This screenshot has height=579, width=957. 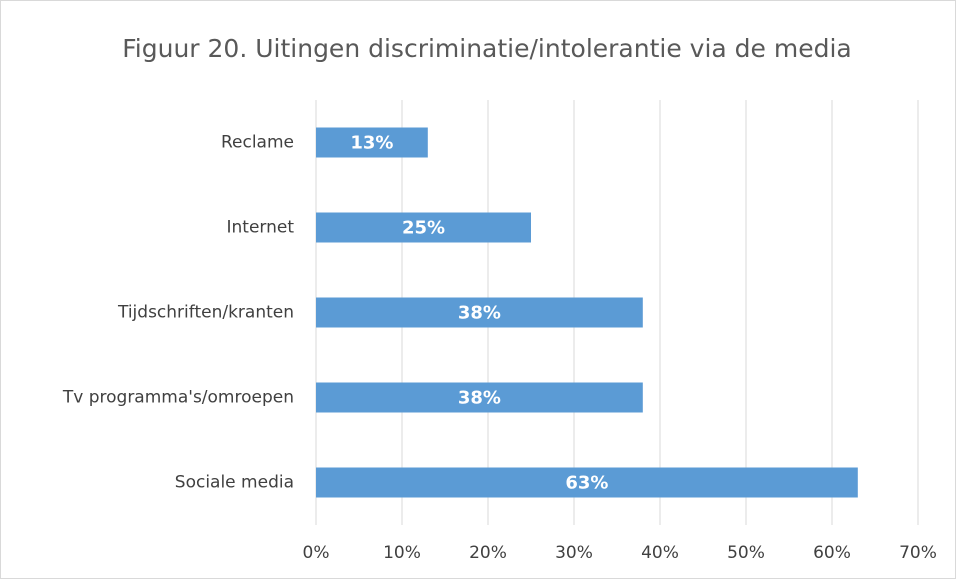 I want to click on x-tick-label: 10%, so click(x=402, y=553).